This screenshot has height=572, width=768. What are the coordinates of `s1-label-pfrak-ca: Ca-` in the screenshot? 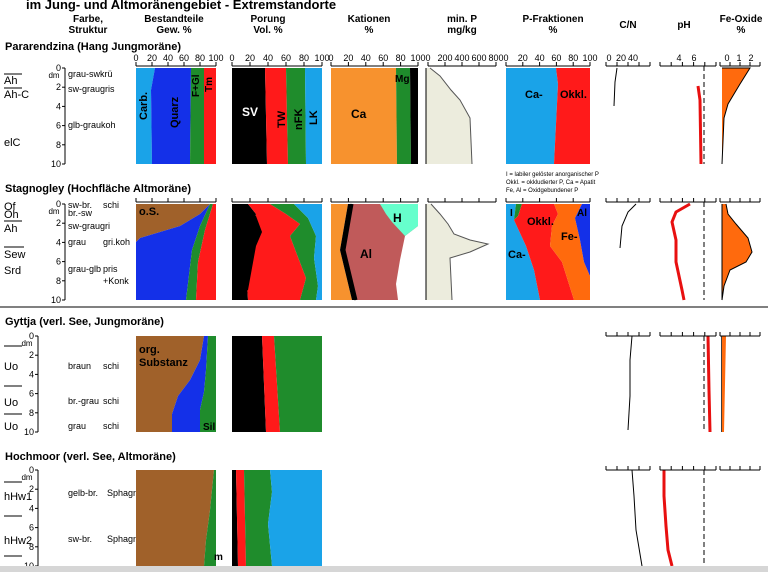 It's located at (534, 95).